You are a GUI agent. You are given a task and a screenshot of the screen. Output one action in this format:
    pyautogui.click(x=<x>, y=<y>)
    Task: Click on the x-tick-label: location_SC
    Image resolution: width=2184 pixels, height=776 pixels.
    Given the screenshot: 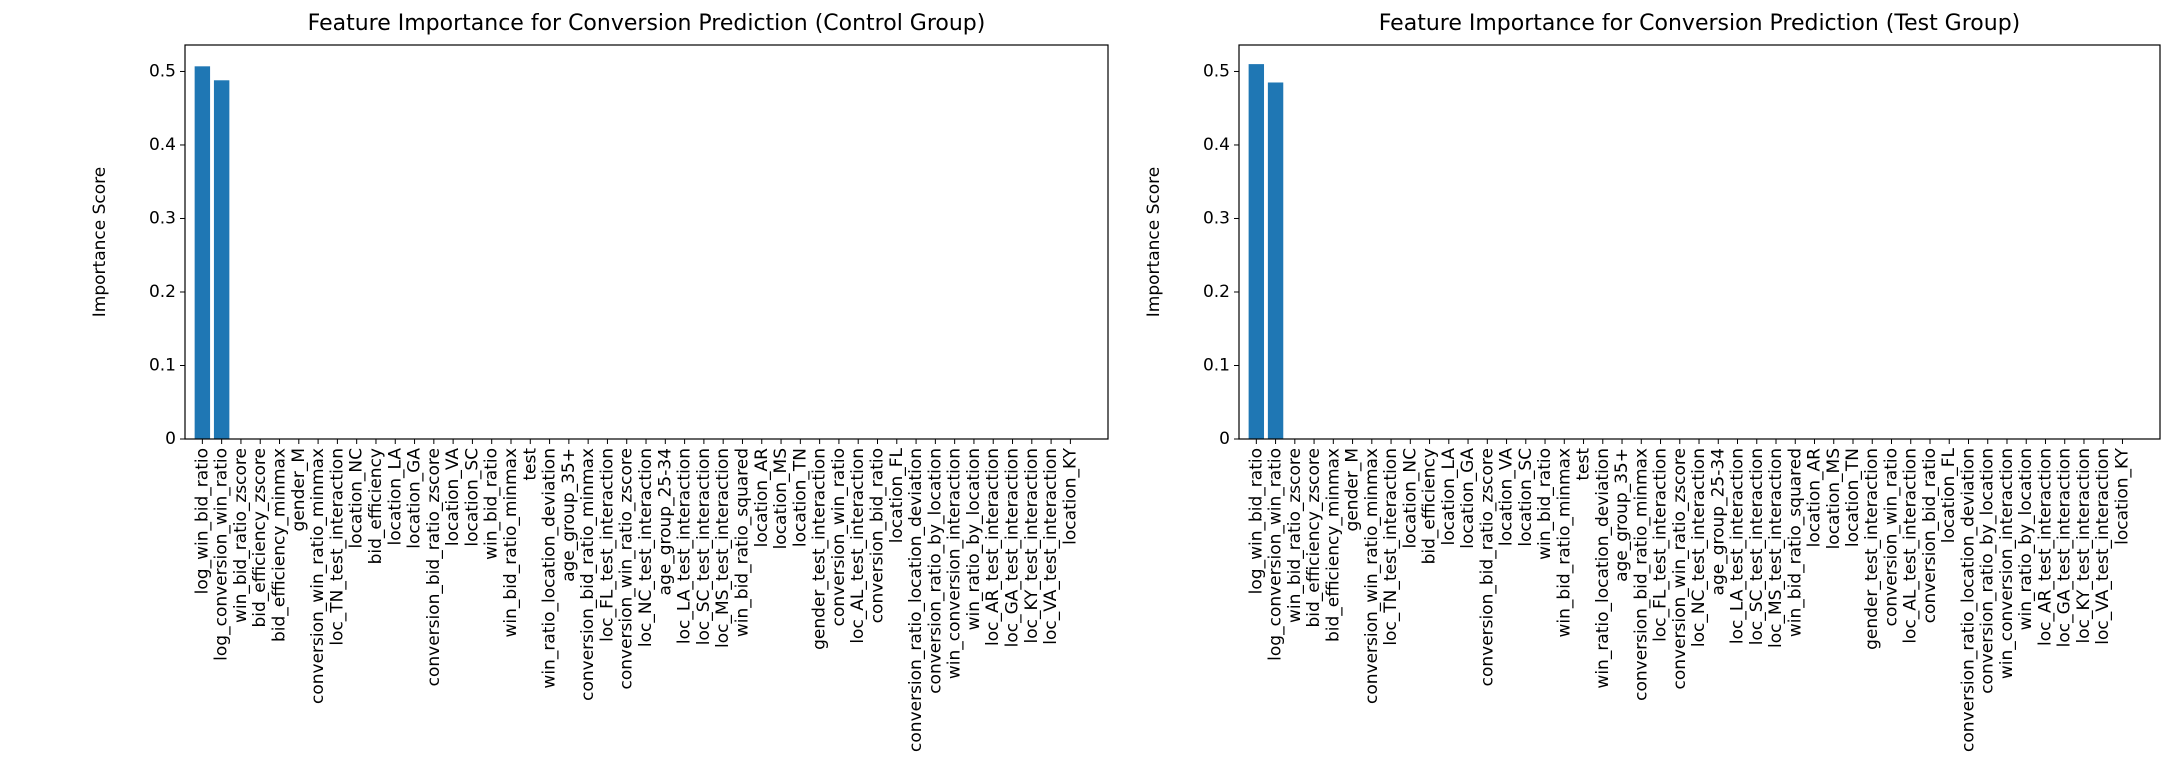 What is the action you would take?
    pyautogui.click(x=1526, y=497)
    